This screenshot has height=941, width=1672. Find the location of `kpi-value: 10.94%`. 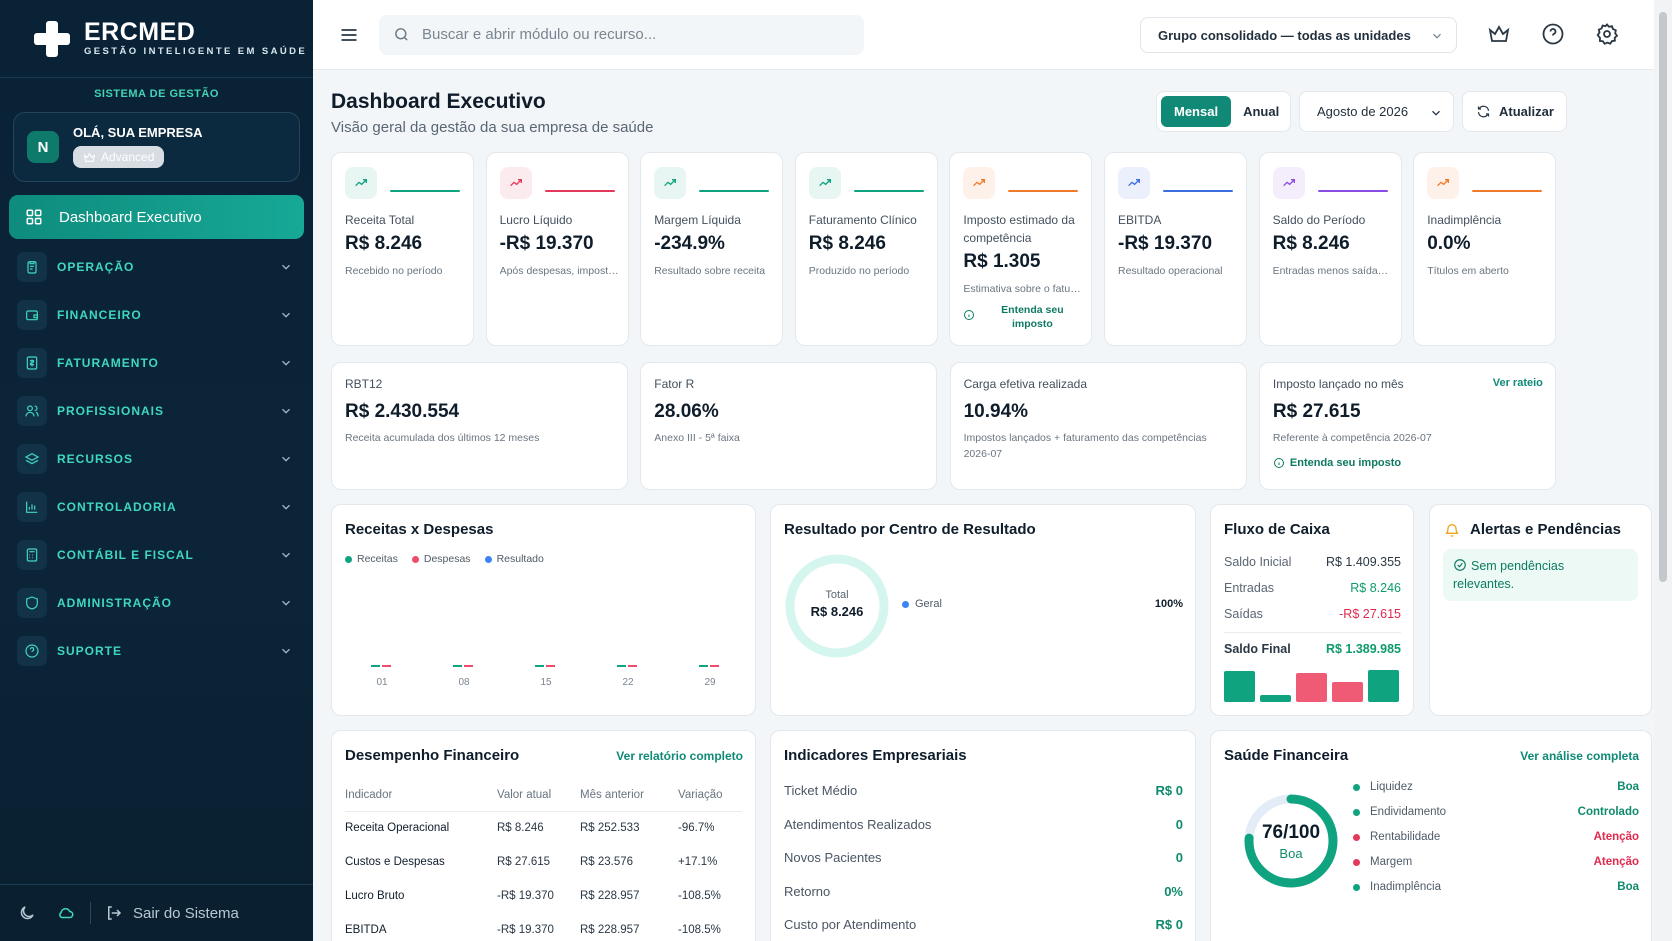

kpi-value: 10.94% is located at coordinates (996, 411).